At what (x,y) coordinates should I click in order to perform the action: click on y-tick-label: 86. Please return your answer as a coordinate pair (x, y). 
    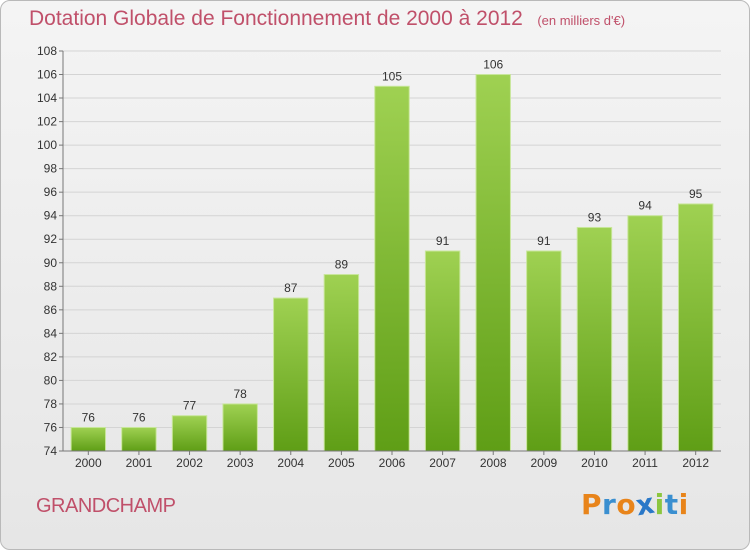
    Looking at the image, I should click on (51, 310).